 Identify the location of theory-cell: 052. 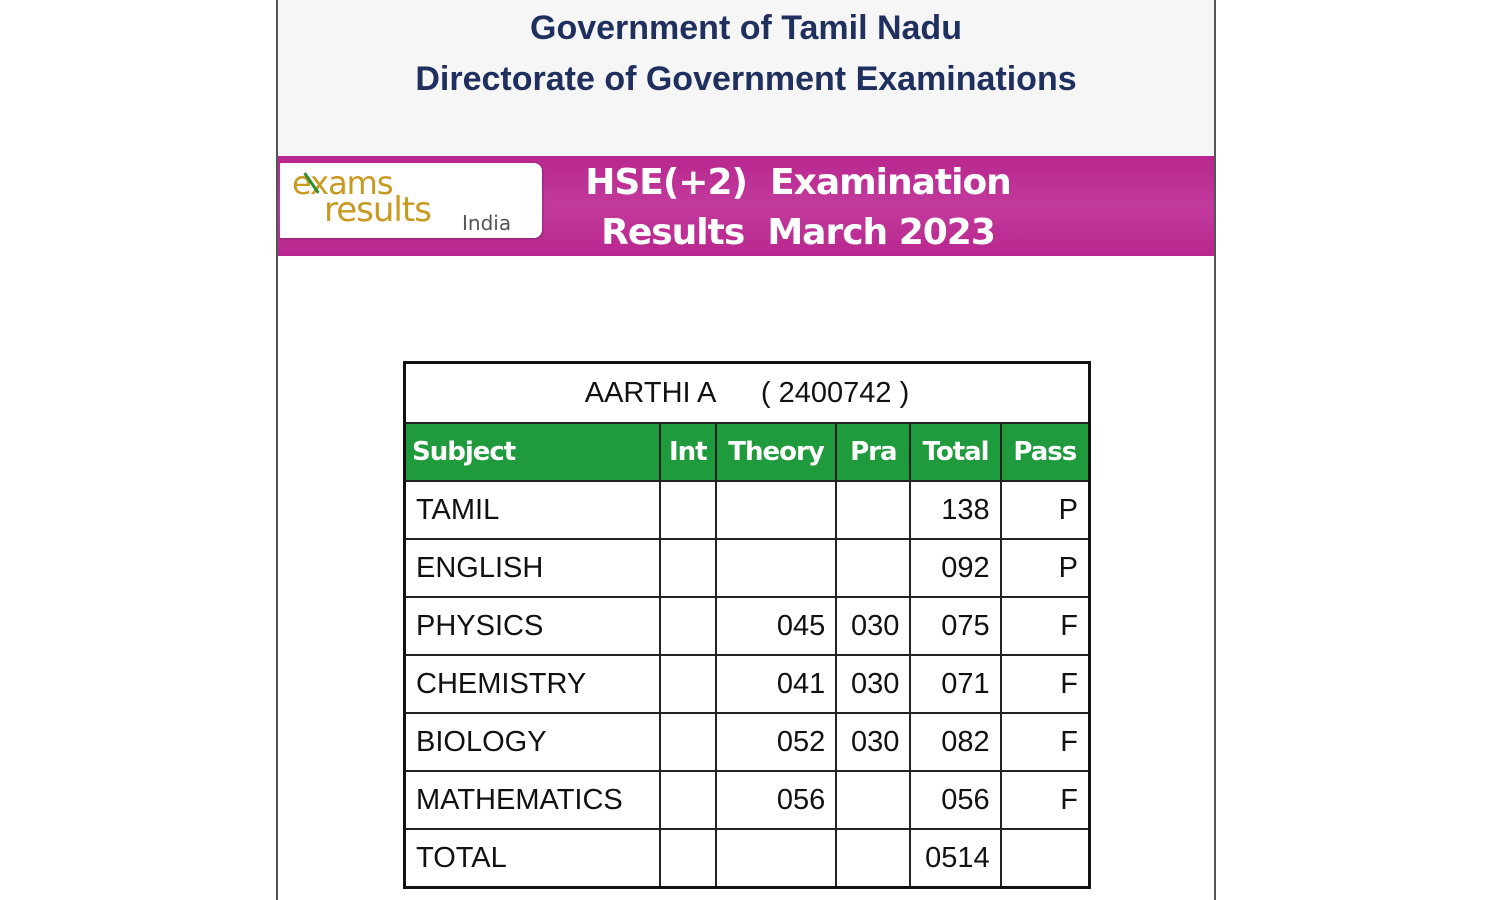
(776, 742).